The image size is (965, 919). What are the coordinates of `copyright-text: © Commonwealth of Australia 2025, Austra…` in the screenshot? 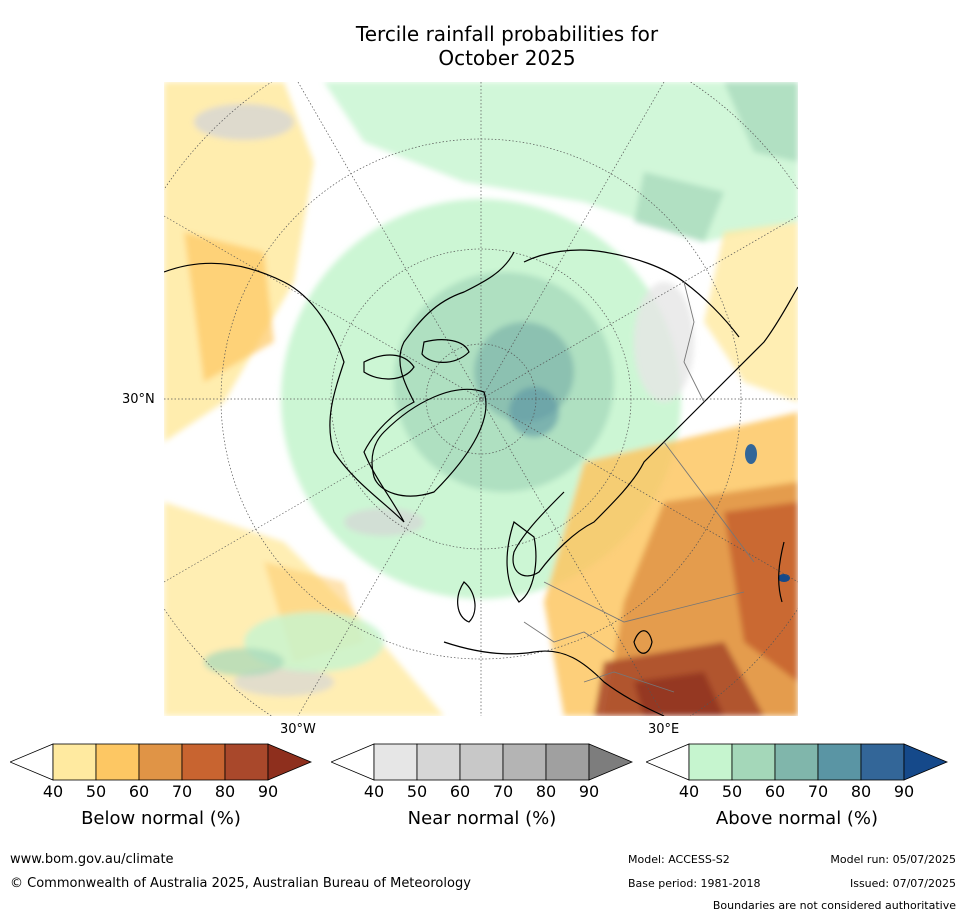 It's located at (240, 883).